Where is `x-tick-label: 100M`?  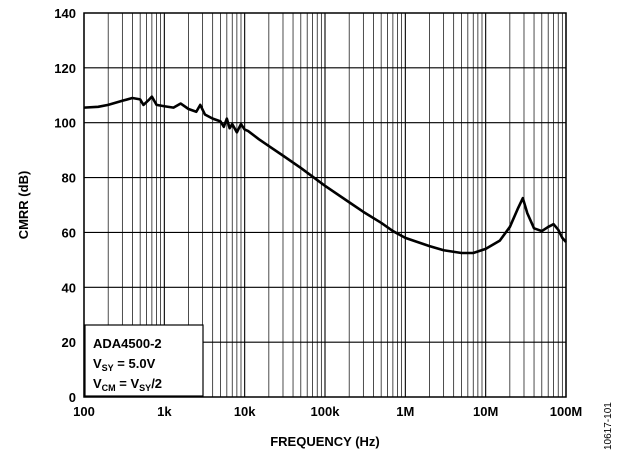 x-tick-label: 100M is located at coordinates (566, 411).